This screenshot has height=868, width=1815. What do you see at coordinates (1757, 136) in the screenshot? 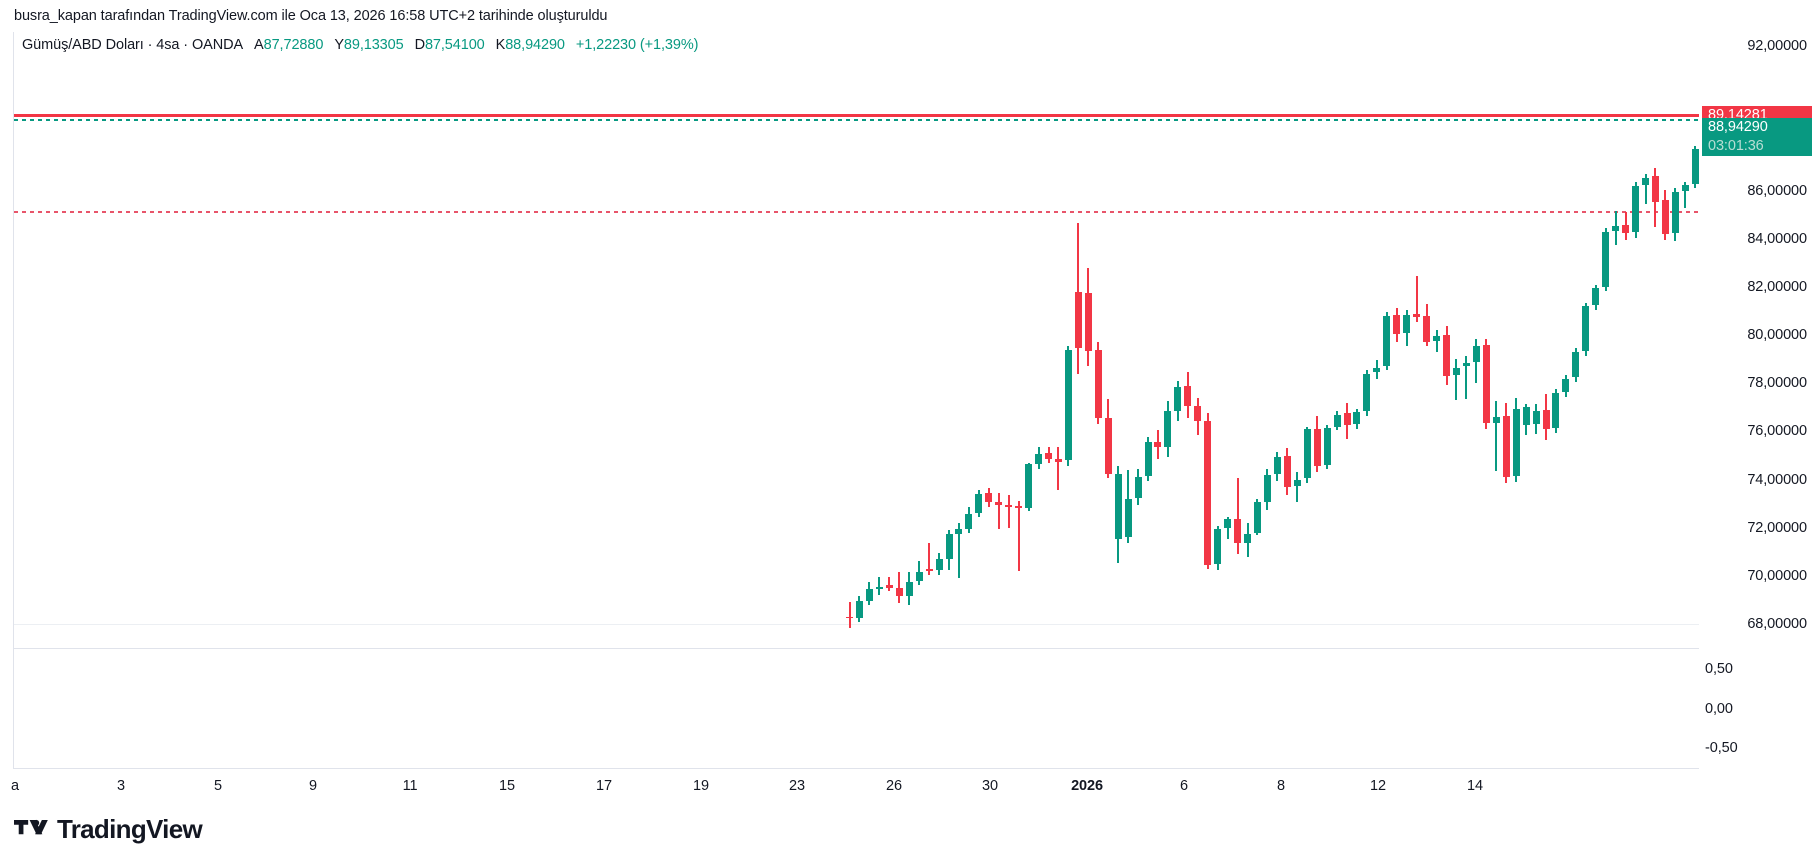
I see `close-price-badge: 88,94290 03:01:36` at bounding box center [1757, 136].